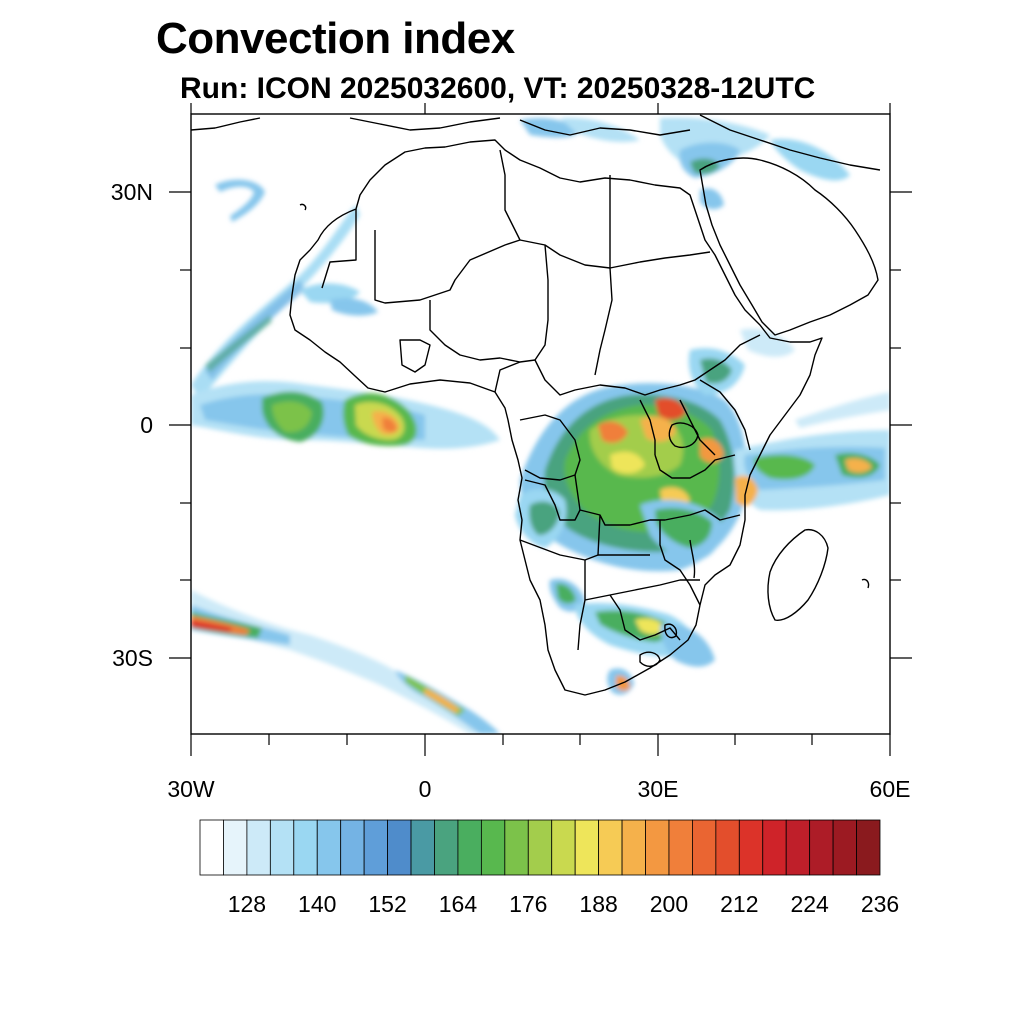  I want to click on colorbar-tick-label: 224, so click(809, 904).